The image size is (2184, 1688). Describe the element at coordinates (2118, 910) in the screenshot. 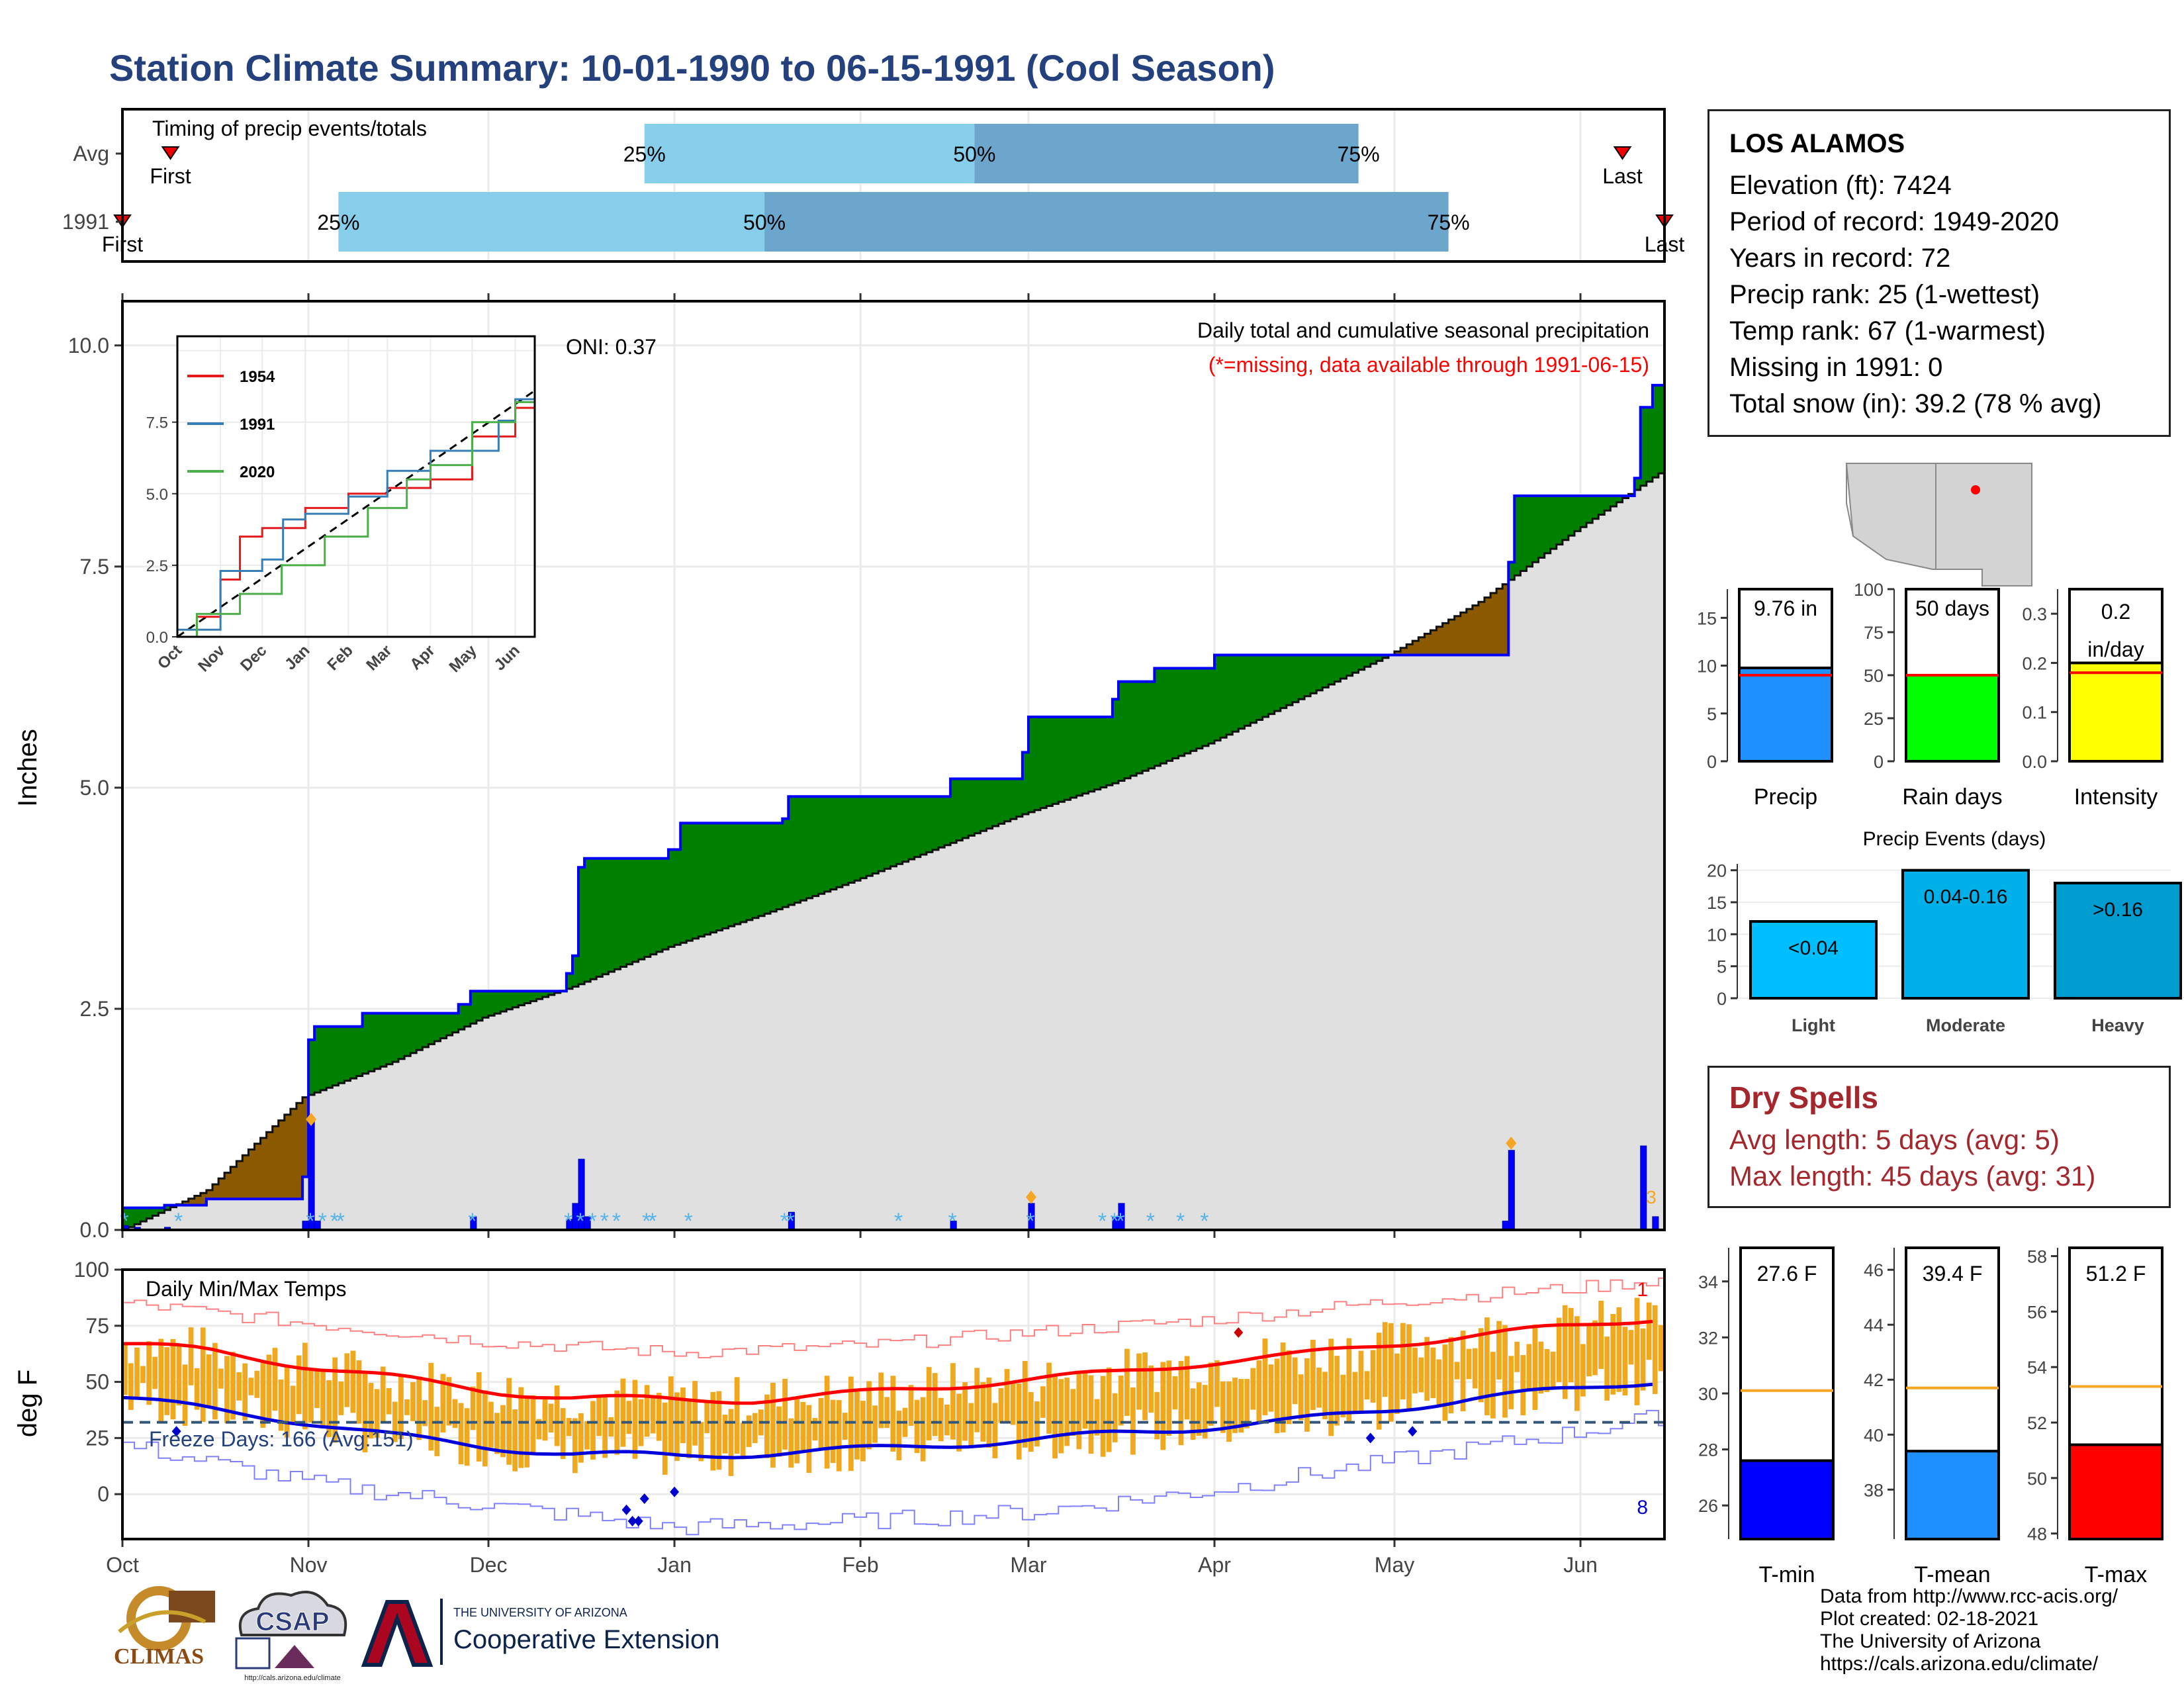

I see `event-bar-label: >0.16` at that location.